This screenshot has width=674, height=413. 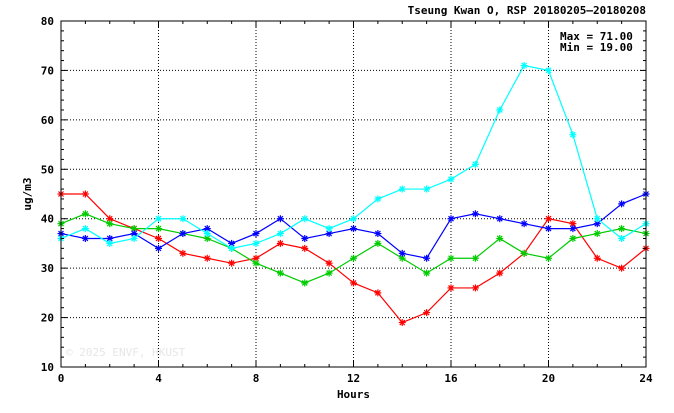 I want to click on y-tick-label: 40, so click(x=47, y=219).